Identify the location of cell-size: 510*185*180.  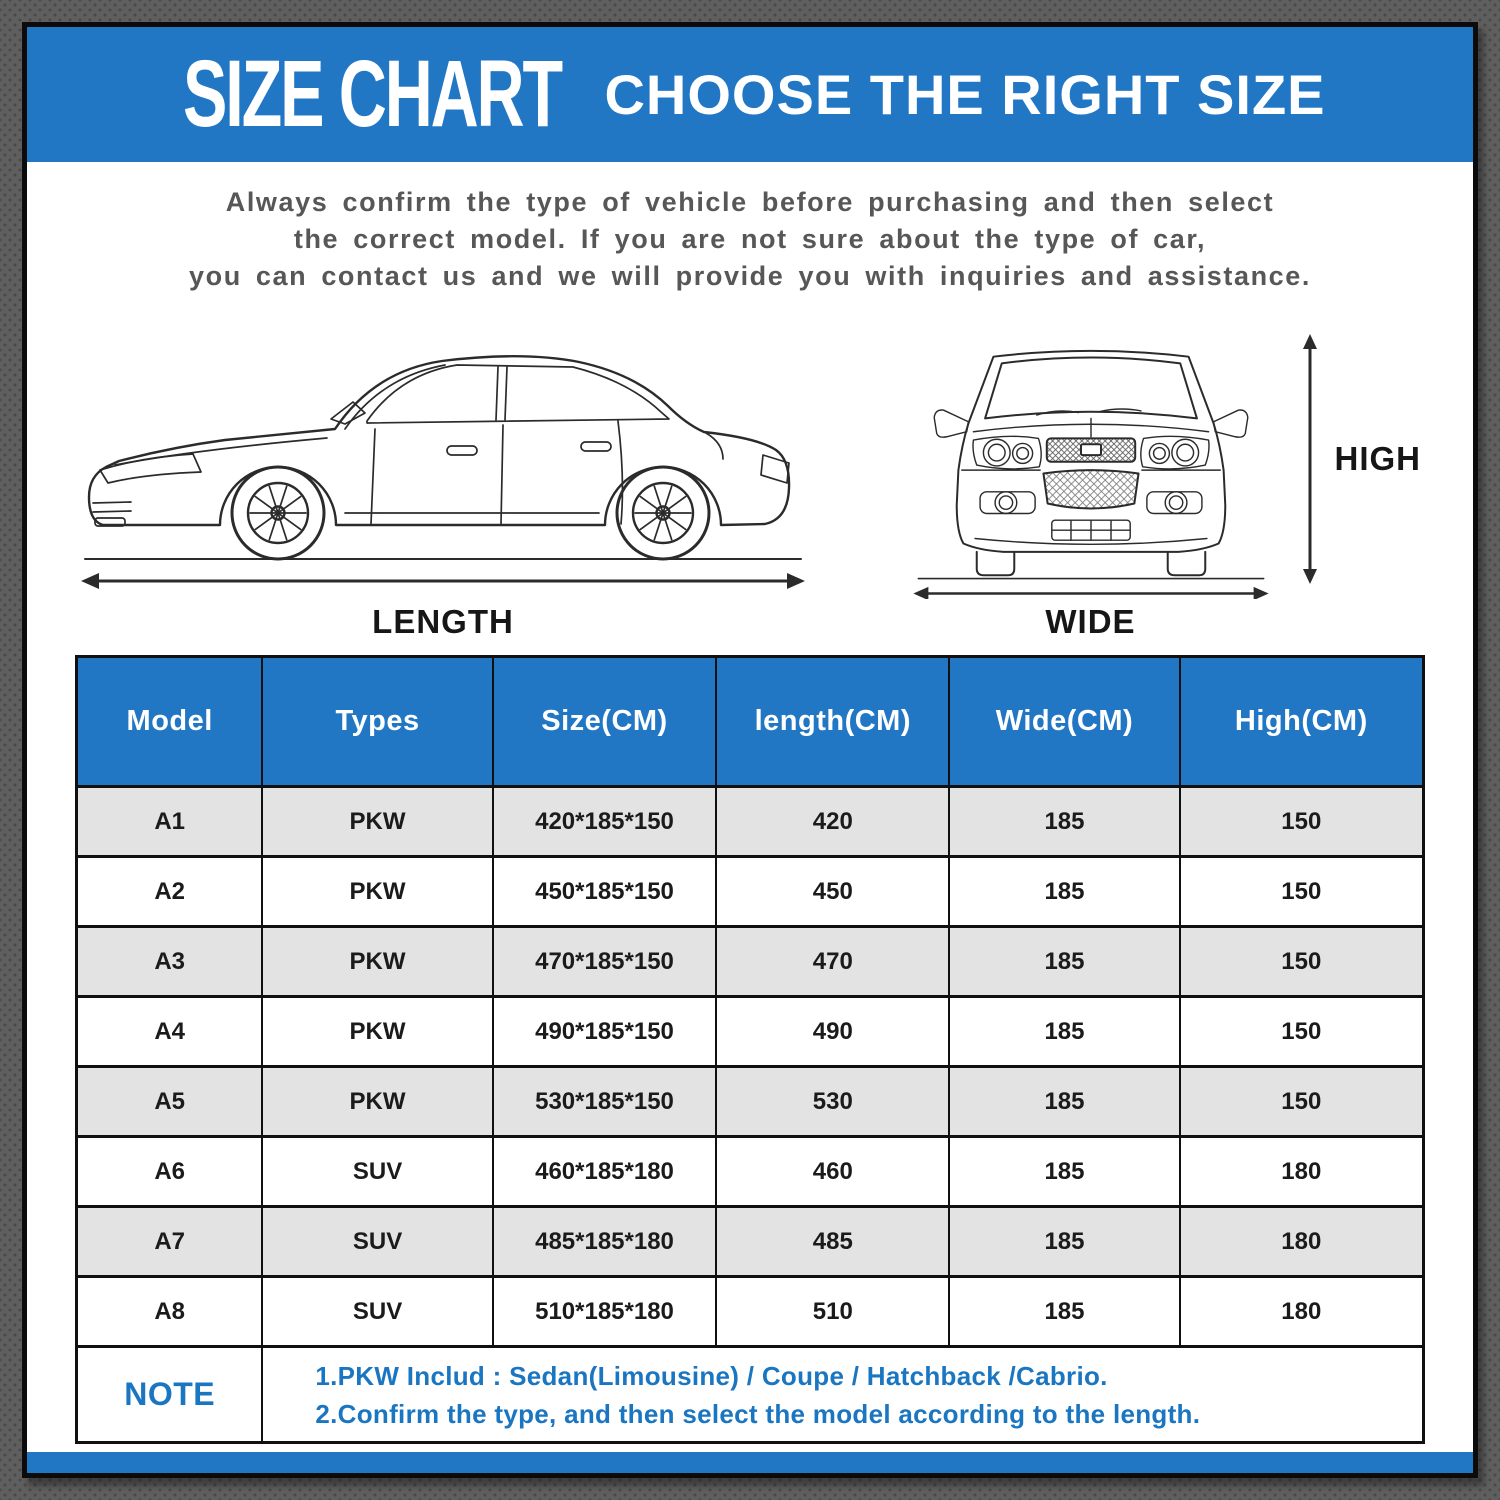
(604, 1311).